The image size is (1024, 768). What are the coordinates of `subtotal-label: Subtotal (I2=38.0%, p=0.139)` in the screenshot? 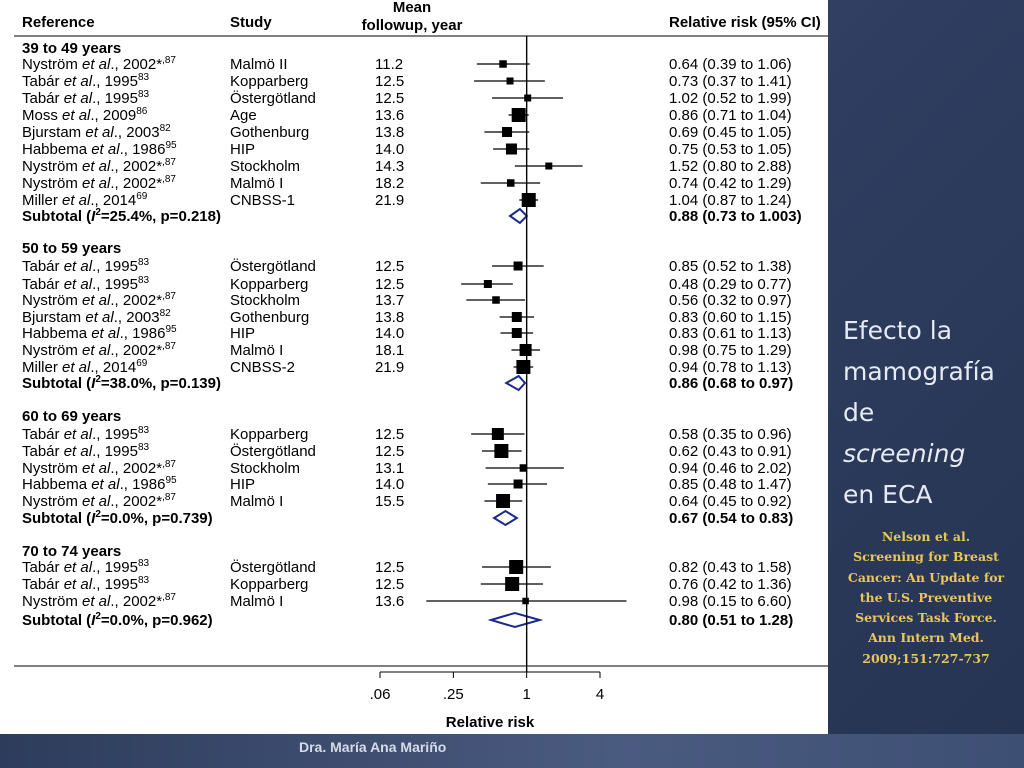 It's located at (121, 383).